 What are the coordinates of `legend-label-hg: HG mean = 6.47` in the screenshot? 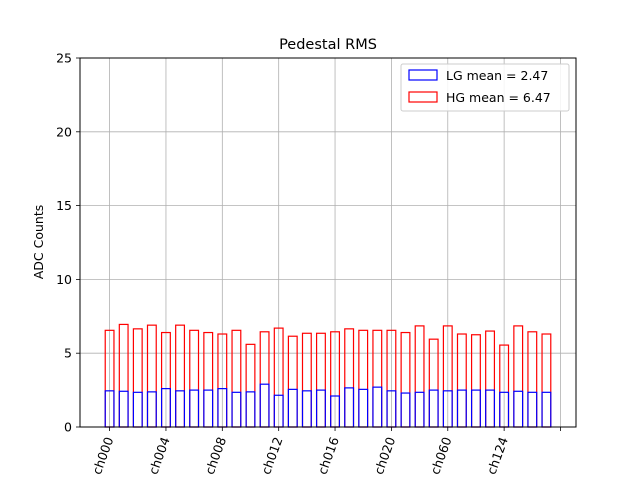 It's located at (498, 97).